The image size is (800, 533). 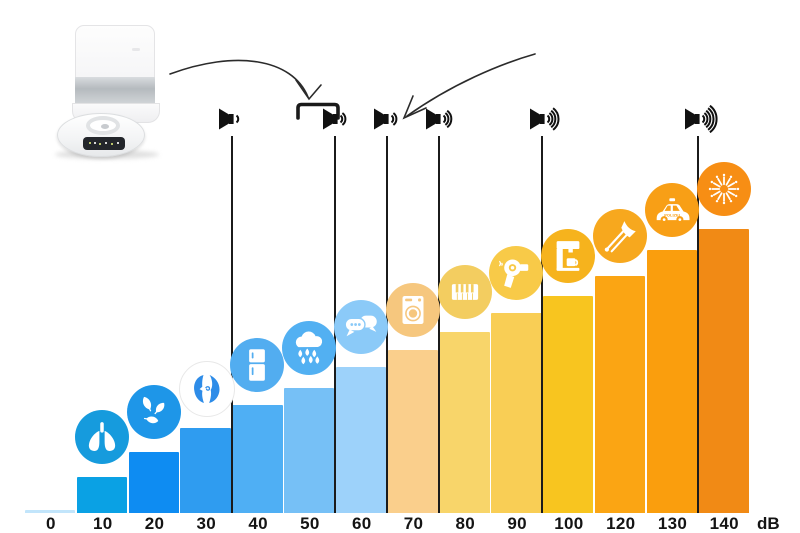 I want to click on bar-140db, so click(x=723, y=371).